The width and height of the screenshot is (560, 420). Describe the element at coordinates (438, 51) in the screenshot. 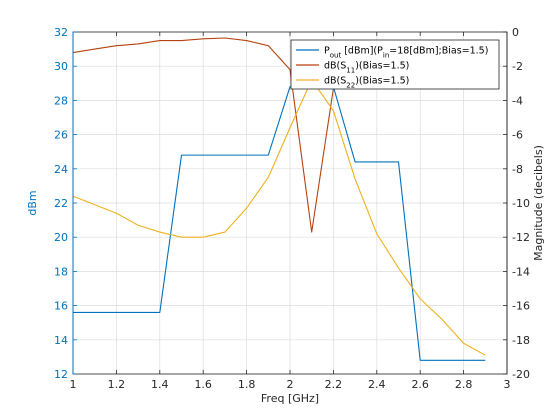

I see `legend-text-part: =18[dBm];Bias=1.5)` at that location.